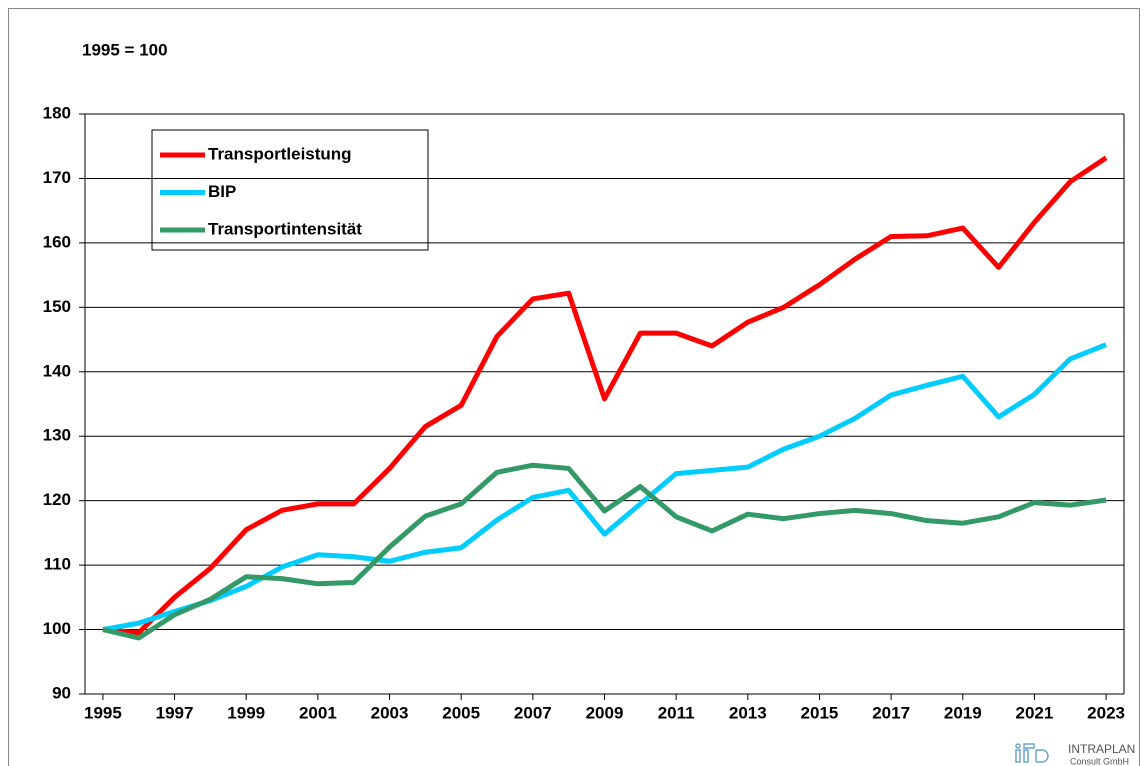 This screenshot has width=1148, height=766. Describe the element at coordinates (57, 241) in the screenshot. I see `y-tick-label: 160` at that location.